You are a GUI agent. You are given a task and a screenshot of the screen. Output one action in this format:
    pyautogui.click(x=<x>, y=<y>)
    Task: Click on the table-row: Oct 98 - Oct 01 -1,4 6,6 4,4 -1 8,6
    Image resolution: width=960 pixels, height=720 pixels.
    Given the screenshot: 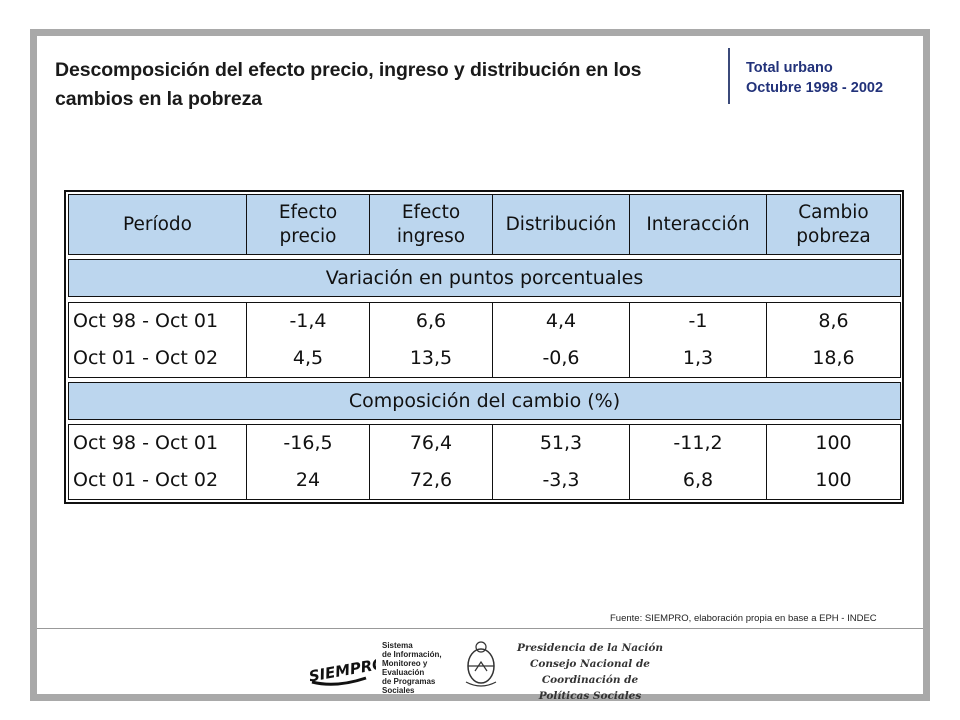 What is the action you would take?
    pyautogui.click(x=484, y=320)
    